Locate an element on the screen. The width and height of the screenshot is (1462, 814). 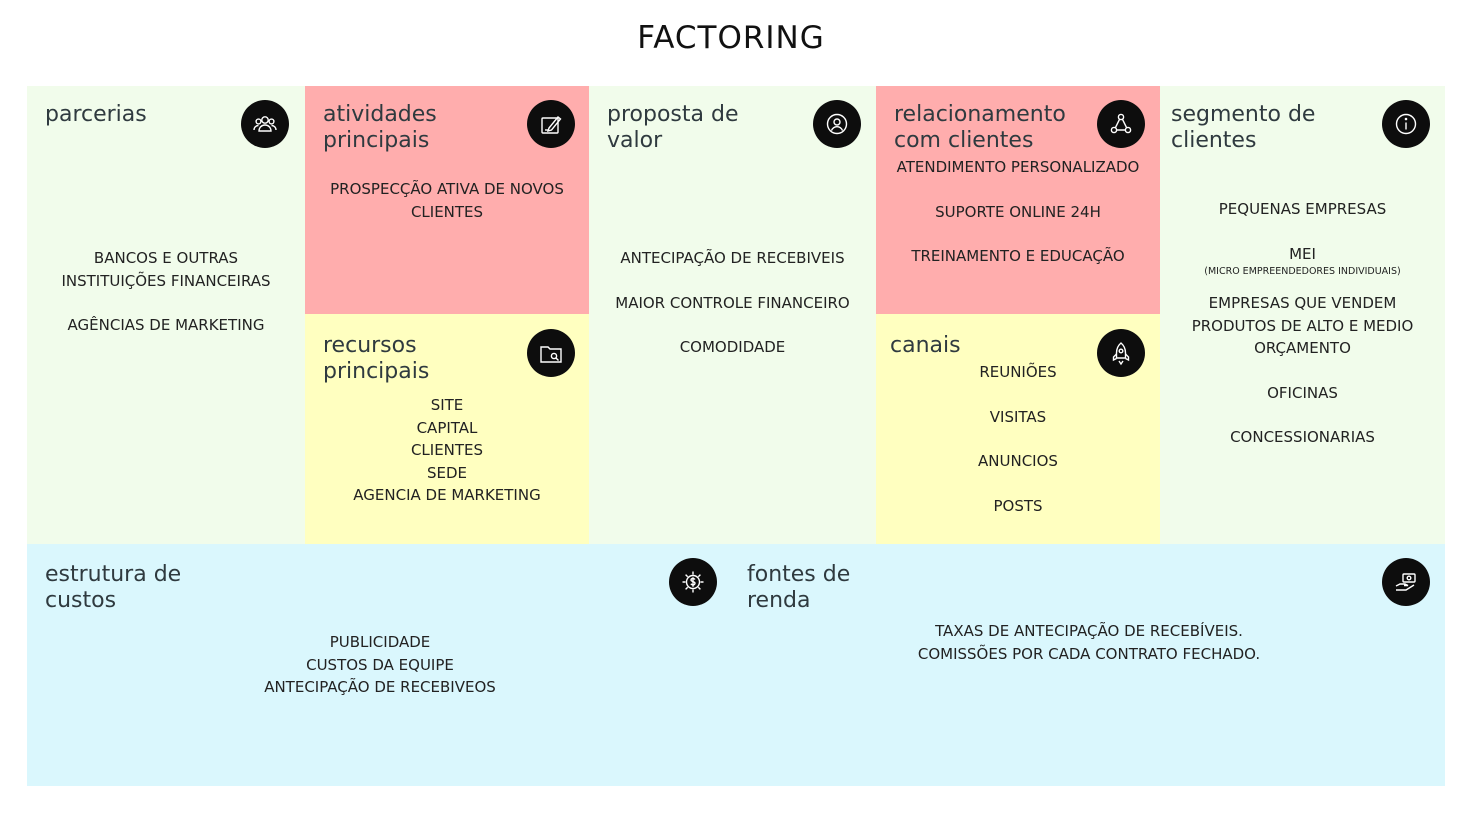
block-title: segmento de clientes is located at coordinates (1243, 127).